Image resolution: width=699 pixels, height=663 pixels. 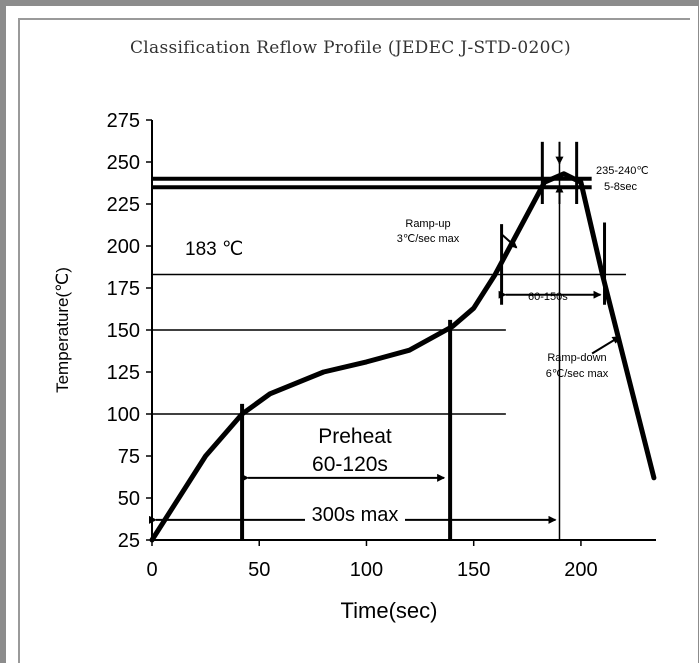 What do you see at coordinates (621, 187) in the screenshot?
I see `peak-time-label: 5-8sec` at bounding box center [621, 187].